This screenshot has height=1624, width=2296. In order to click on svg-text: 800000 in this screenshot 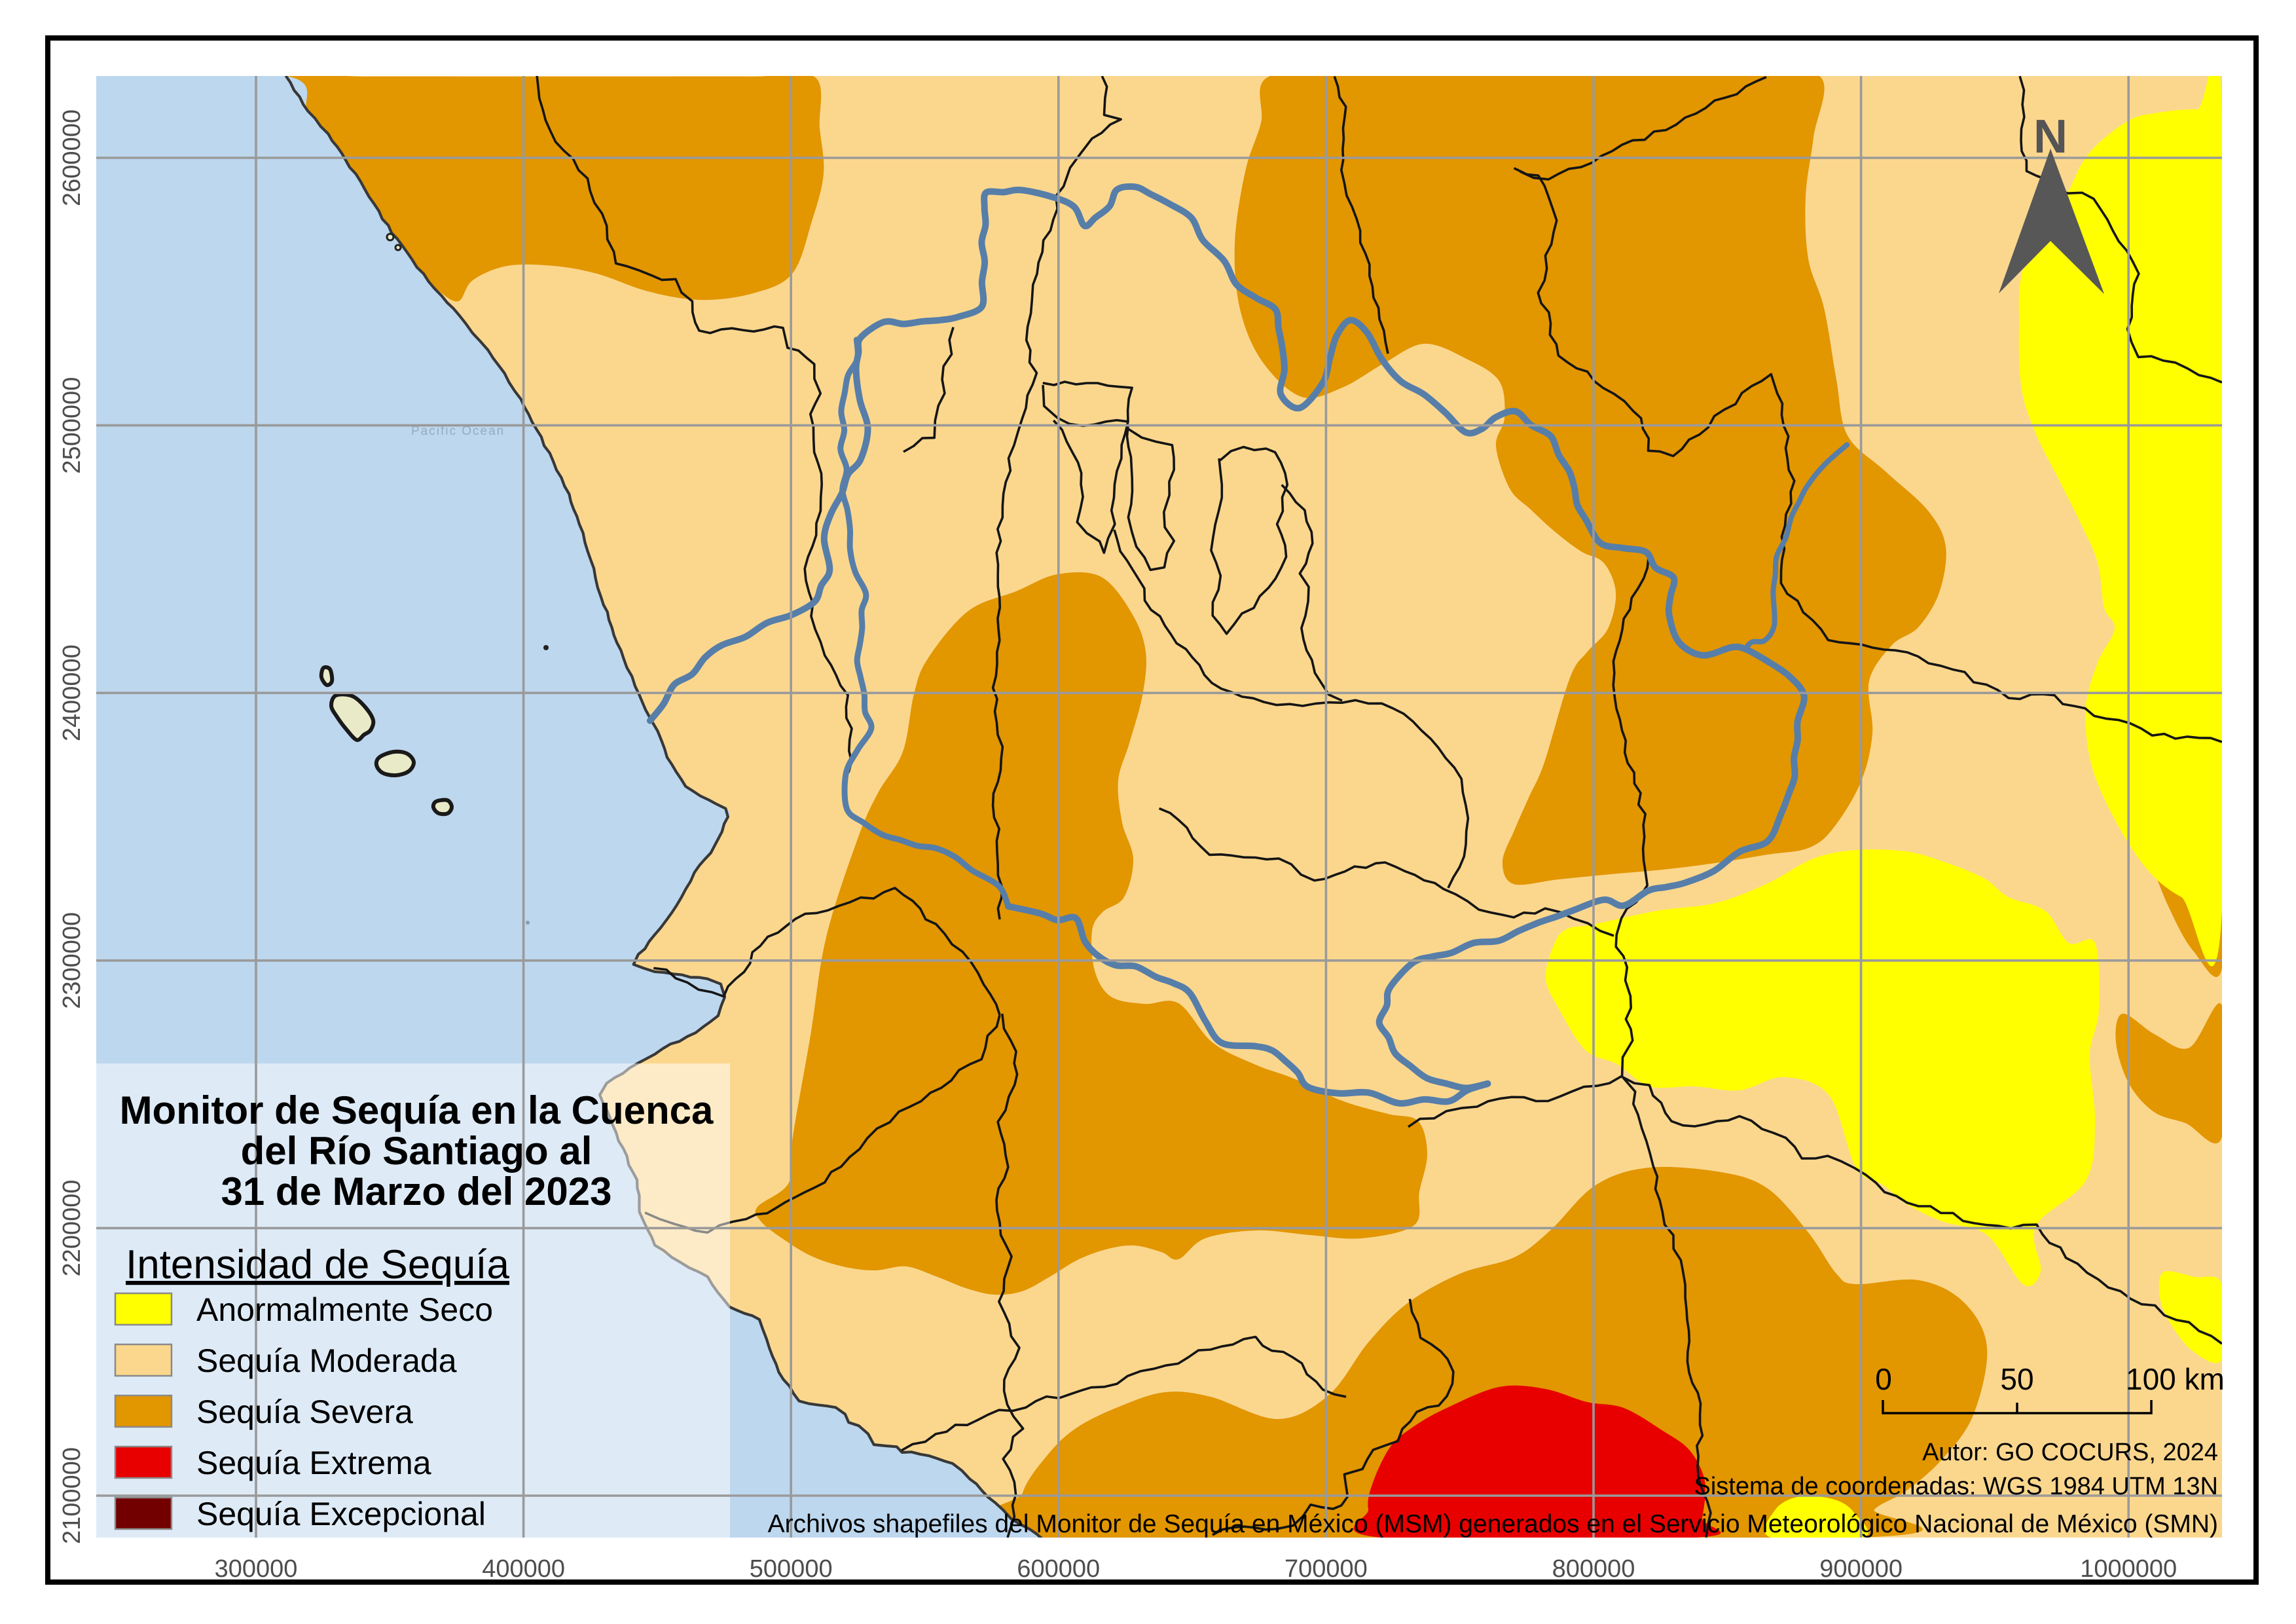, I will do `click(1593, 1569)`.